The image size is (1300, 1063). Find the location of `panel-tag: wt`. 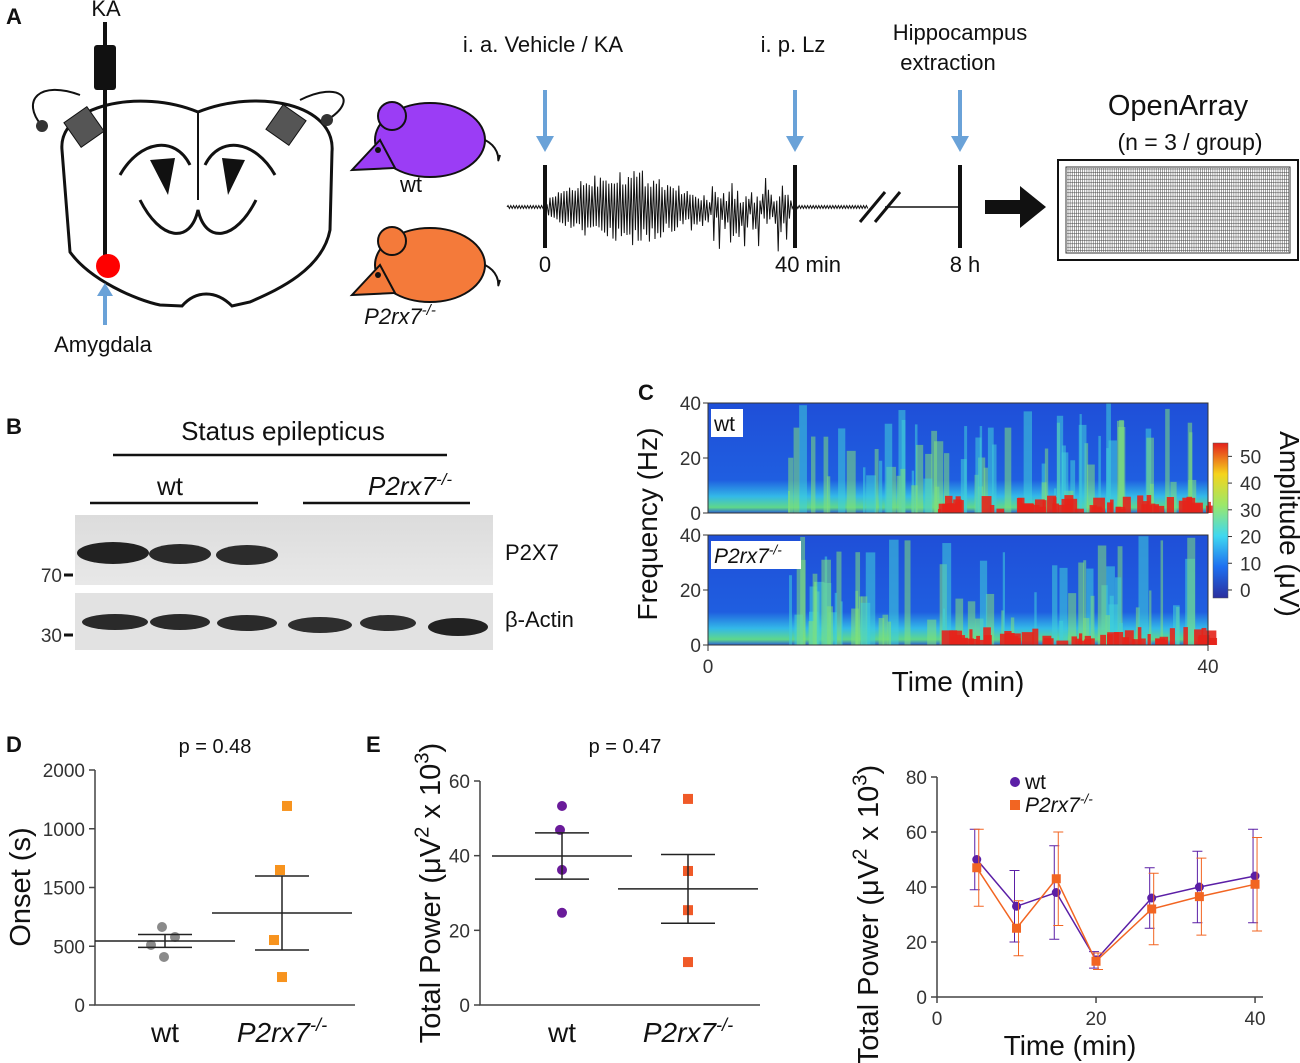

panel-tag: wt is located at coordinates (724, 424).